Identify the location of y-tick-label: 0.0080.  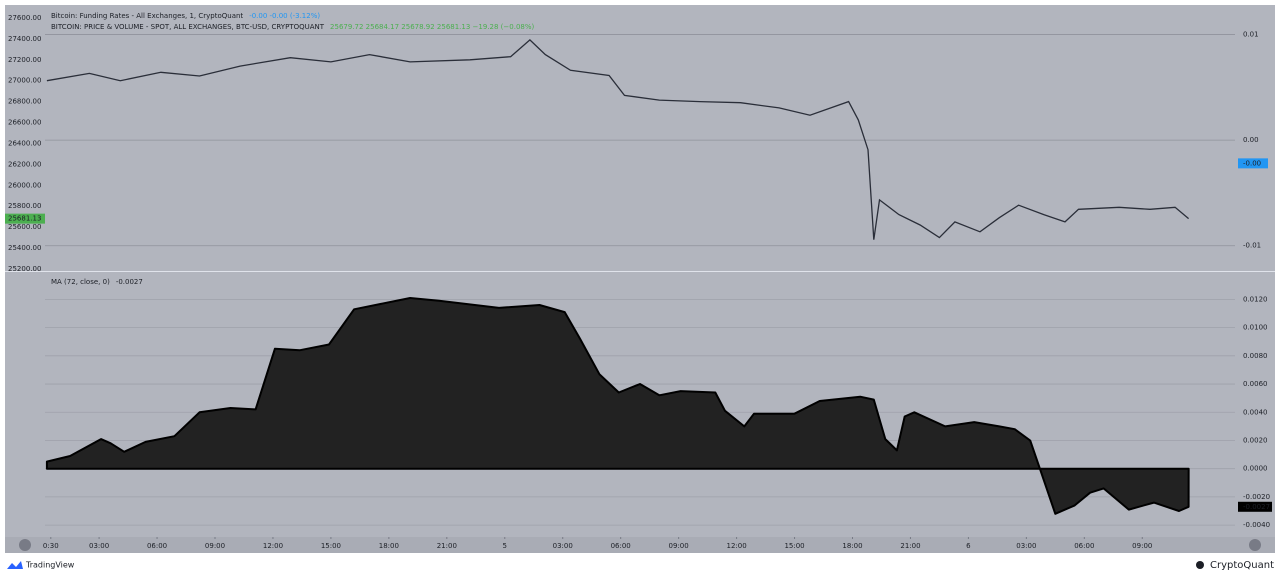
(1255, 356).